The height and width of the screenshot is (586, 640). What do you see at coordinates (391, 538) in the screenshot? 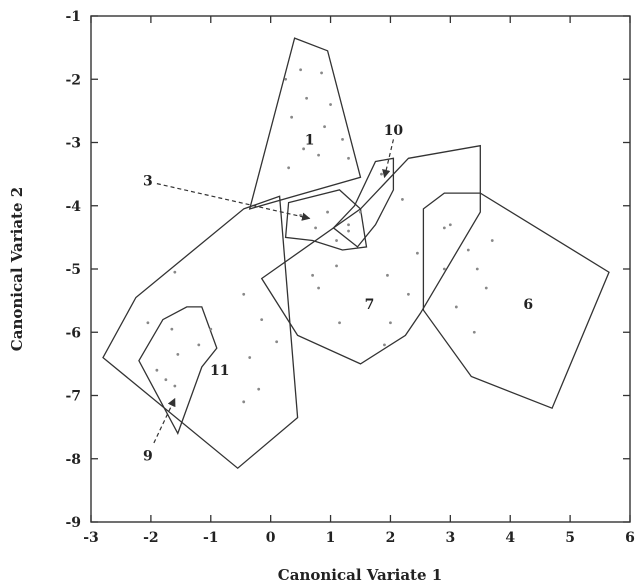
I see `x-tick-label: 2` at bounding box center [391, 538].